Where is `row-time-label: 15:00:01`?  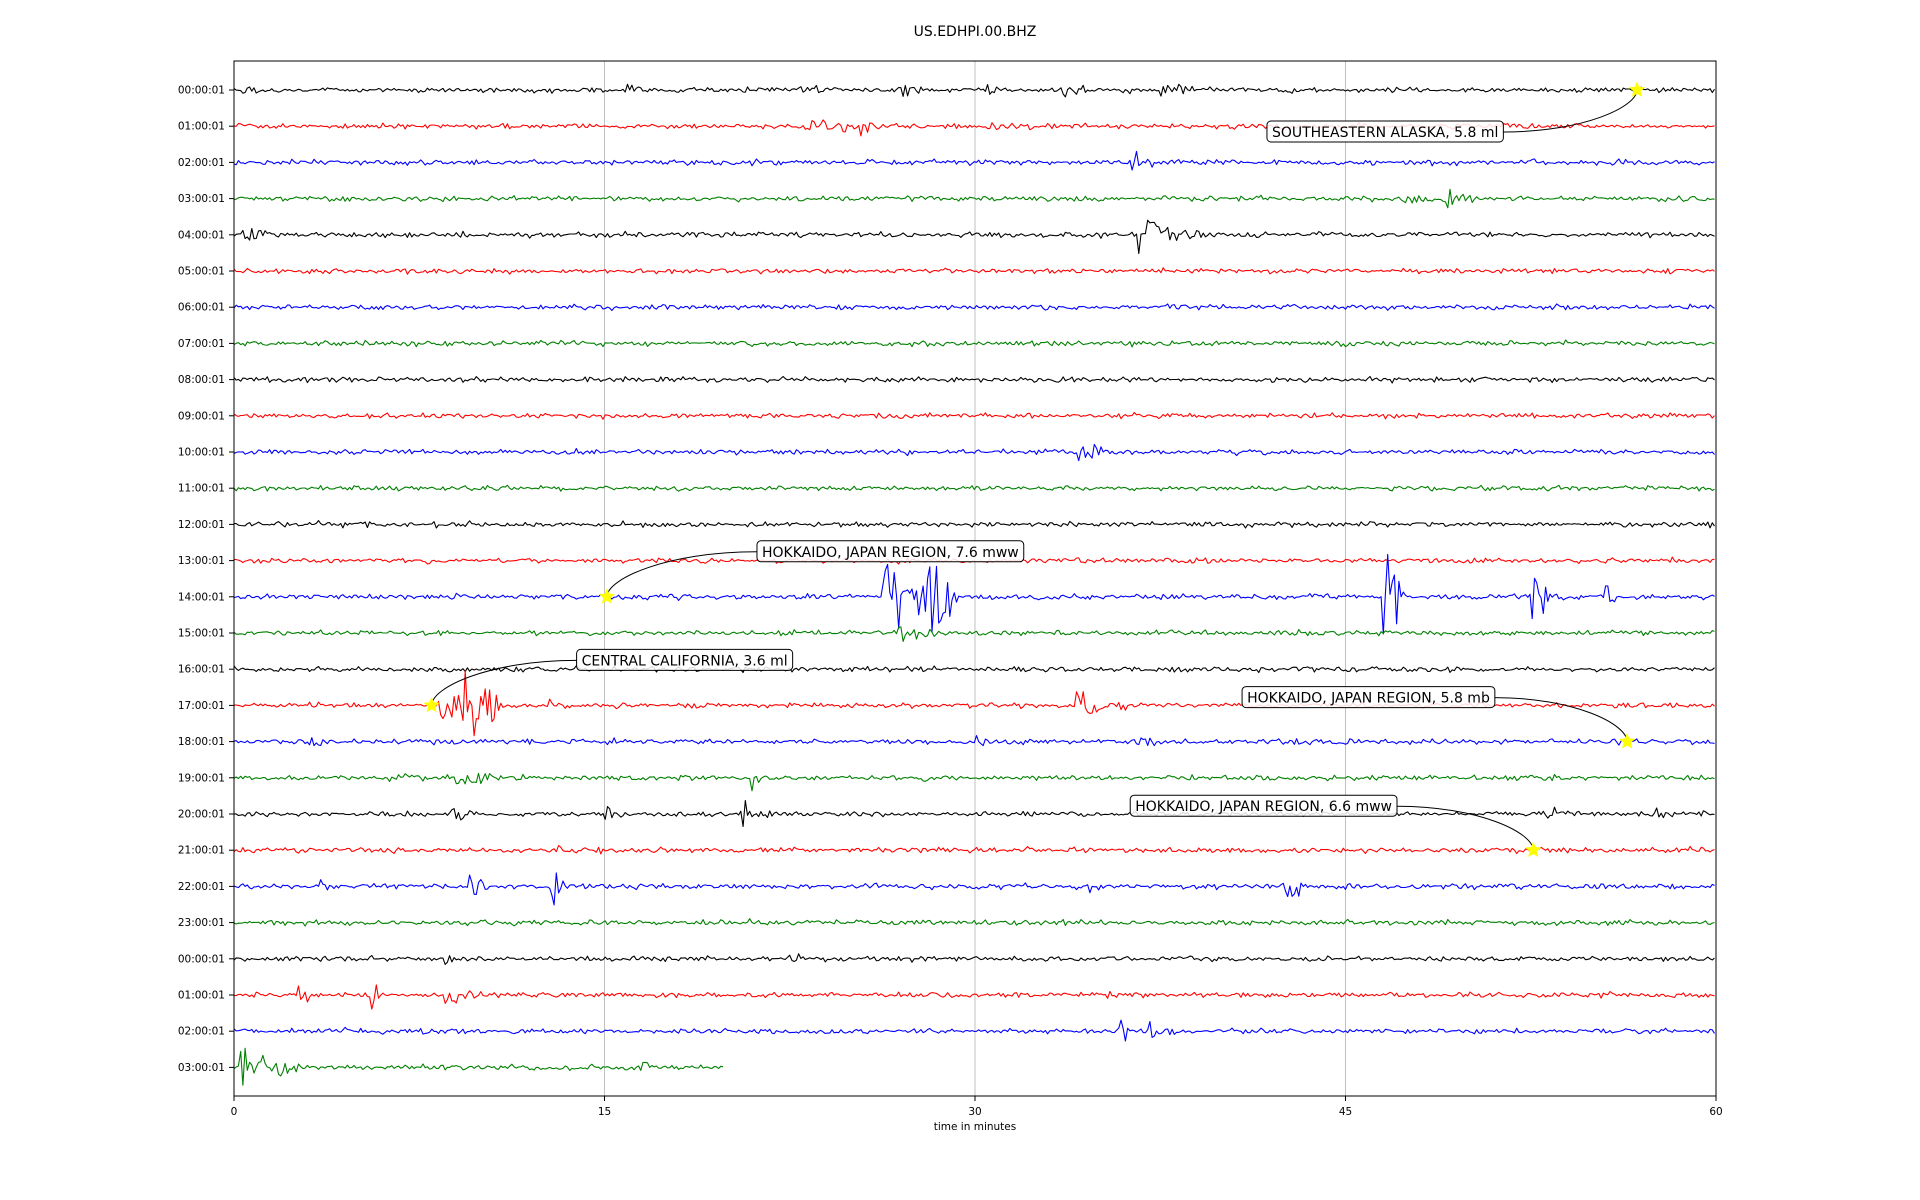 row-time-label: 15:00:01 is located at coordinates (201, 634).